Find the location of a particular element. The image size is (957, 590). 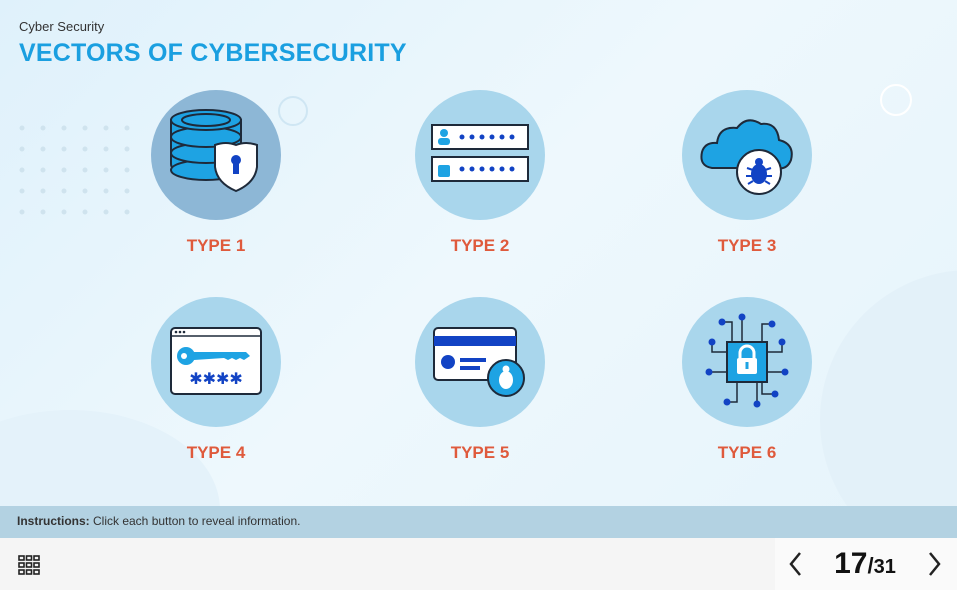

chevron-right-icon is located at coordinates (935, 564).